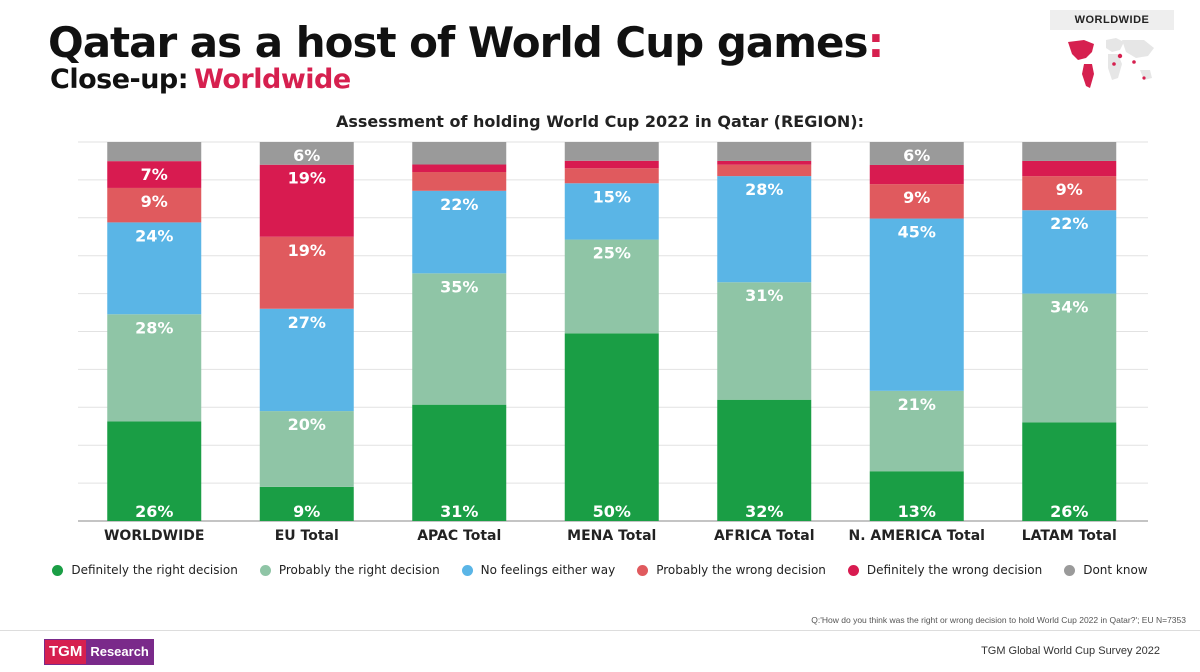 The height and width of the screenshot is (672, 1200). Describe the element at coordinates (154, 174) in the screenshot. I see `data-label: 7%` at that location.